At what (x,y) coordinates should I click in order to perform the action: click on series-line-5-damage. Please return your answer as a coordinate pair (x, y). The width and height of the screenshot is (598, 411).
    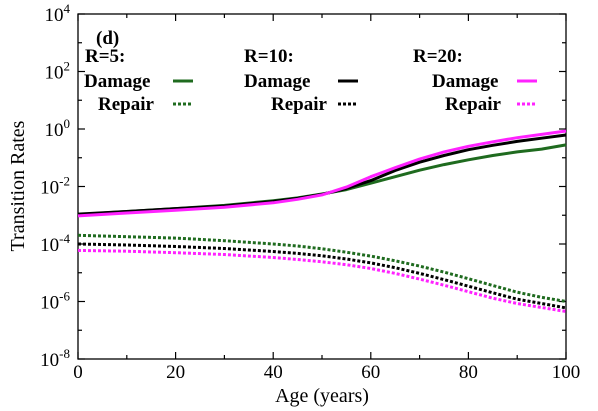
    Looking at the image, I should click on (322, 180).